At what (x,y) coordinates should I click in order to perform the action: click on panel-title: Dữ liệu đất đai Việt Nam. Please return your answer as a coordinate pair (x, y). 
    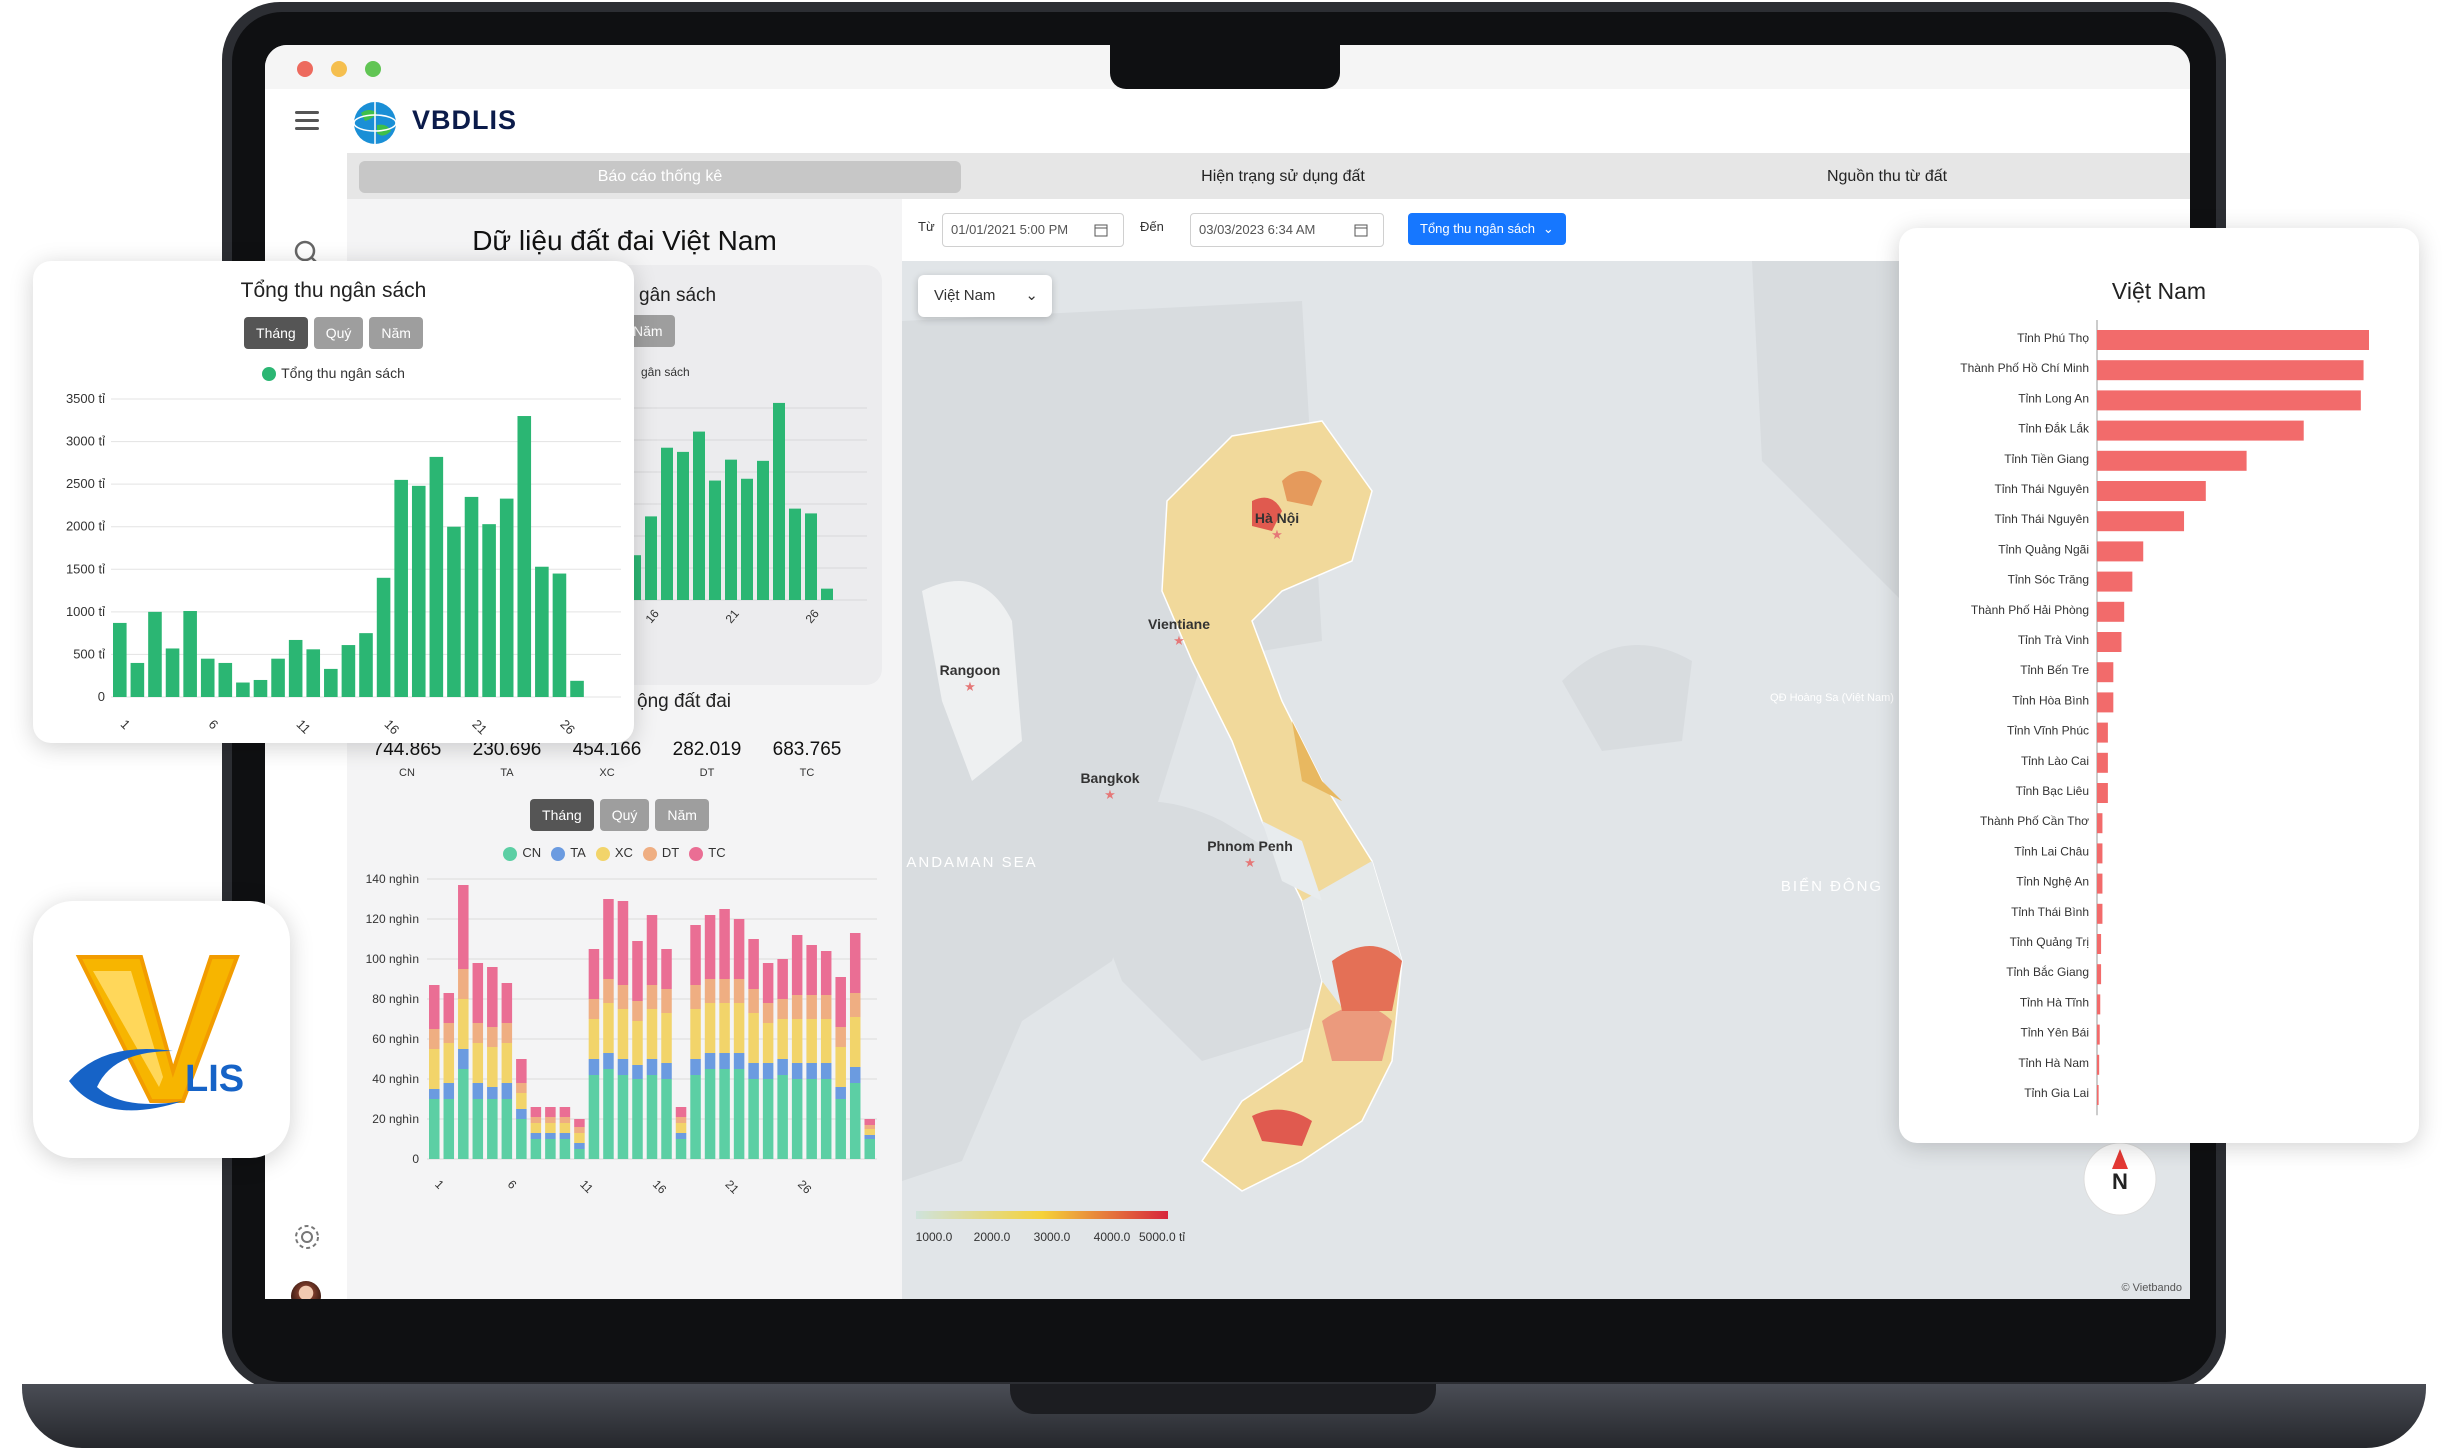
    Looking at the image, I should click on (624, 240).